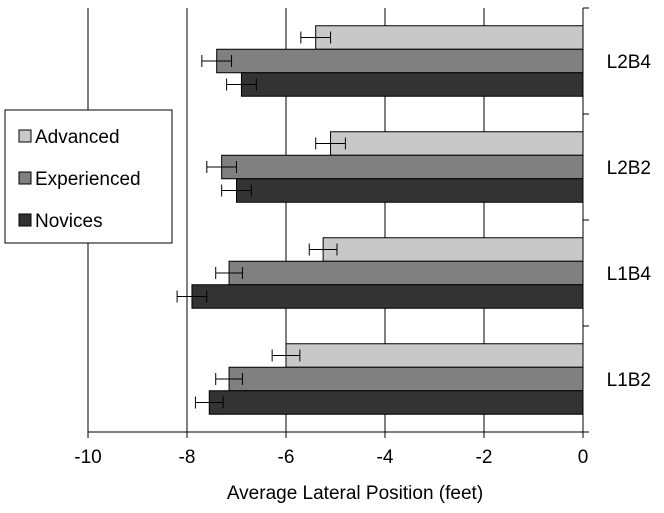 The width and height of the screenshot is (664, 513). Describe the element at coordinates (355, 493) in the screenshot. I see `x-axis-title: Average Lateral Position (feet)` at that location.